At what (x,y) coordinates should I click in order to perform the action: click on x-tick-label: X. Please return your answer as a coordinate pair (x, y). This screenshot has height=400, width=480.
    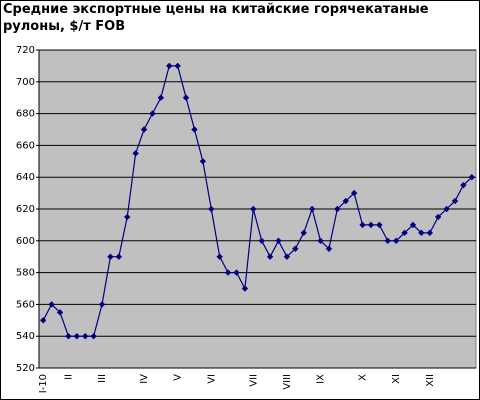
    Looking at the image, I should click on (363, 377).